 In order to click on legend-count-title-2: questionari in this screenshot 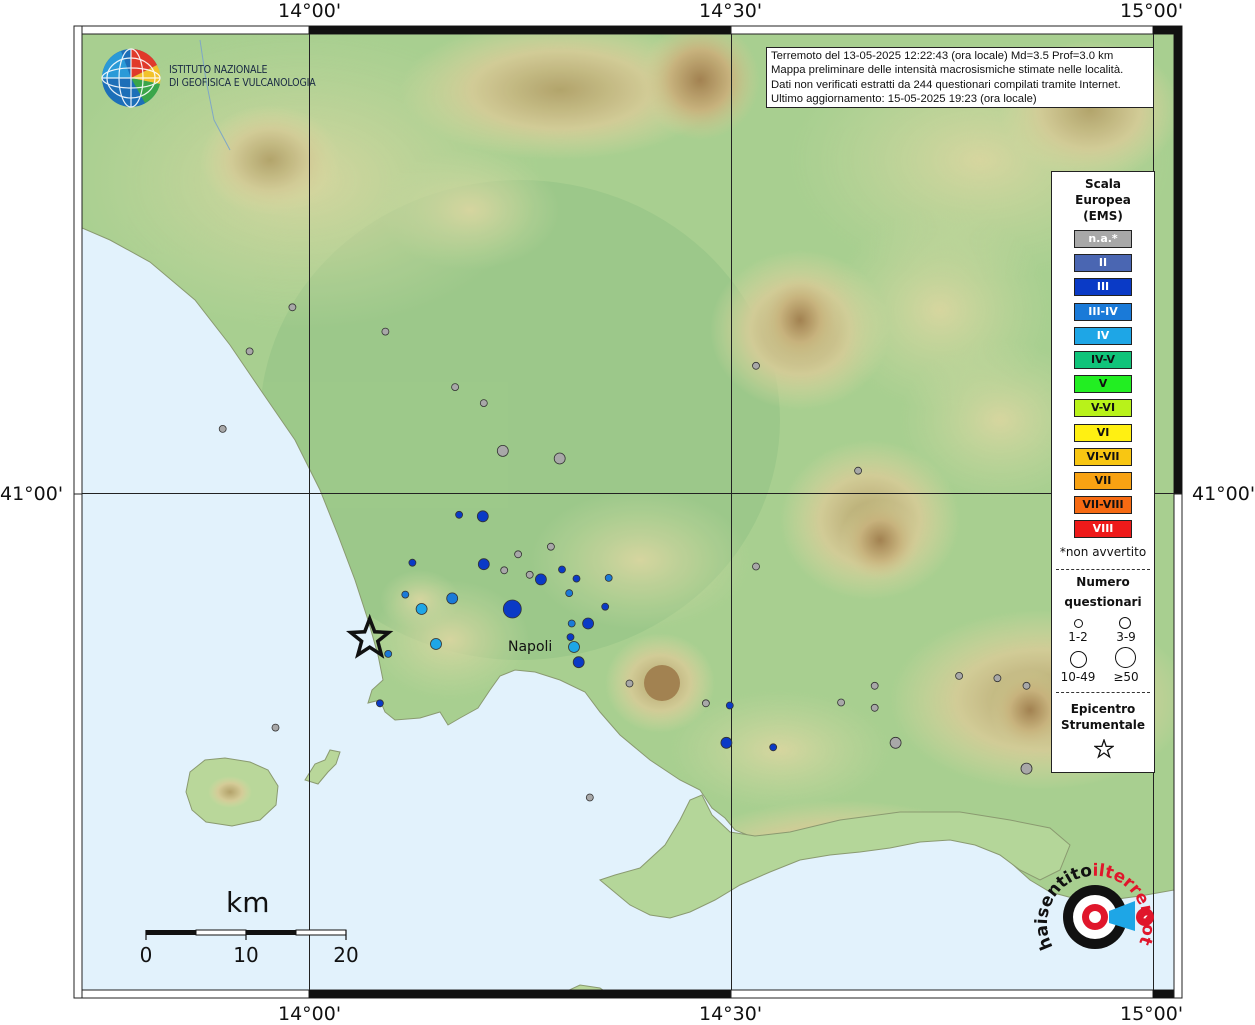, I will do `click(1103, 602)`.